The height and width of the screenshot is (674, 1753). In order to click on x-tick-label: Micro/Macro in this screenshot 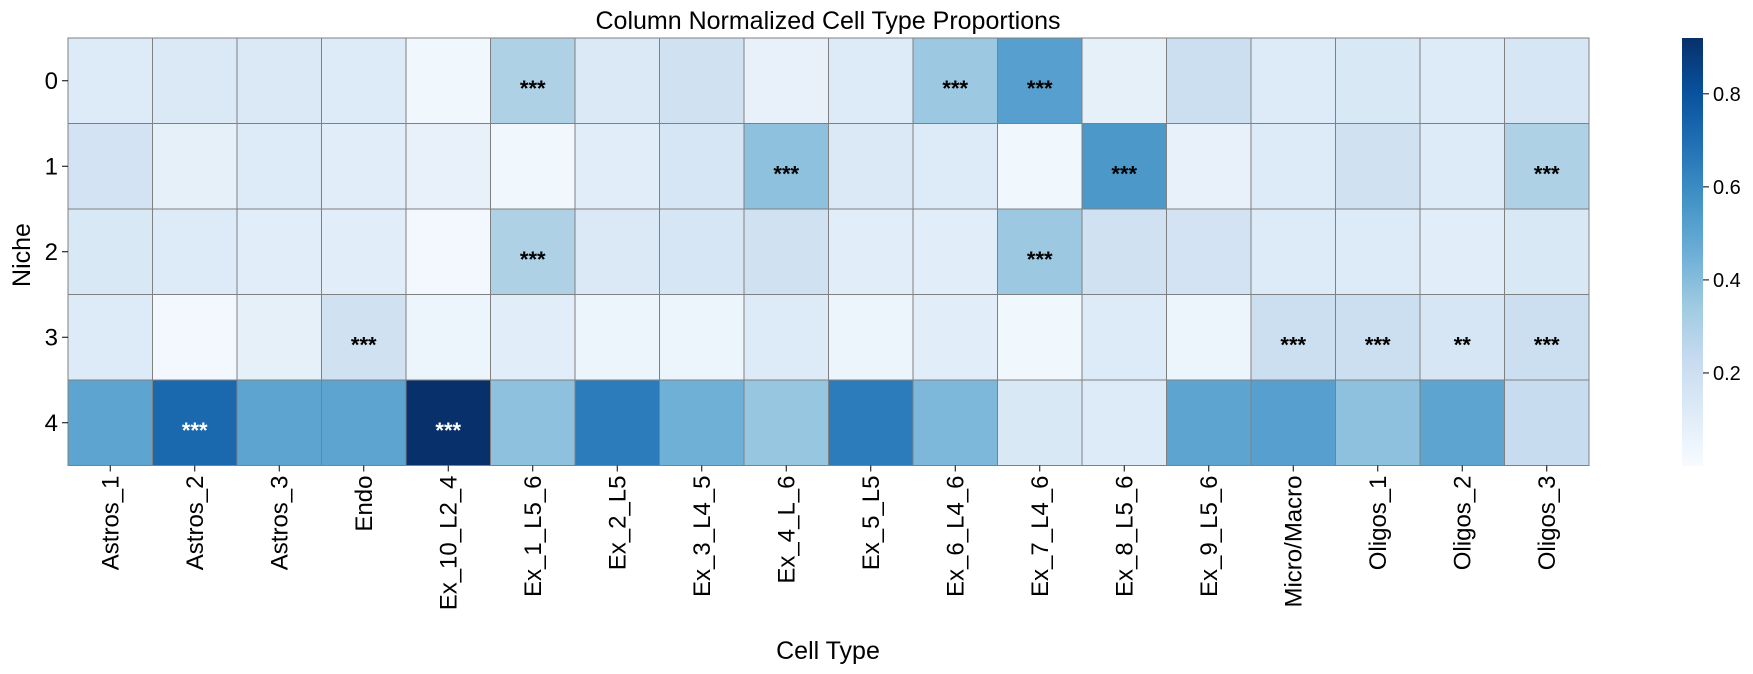, I will do `click(1293, 542)`.